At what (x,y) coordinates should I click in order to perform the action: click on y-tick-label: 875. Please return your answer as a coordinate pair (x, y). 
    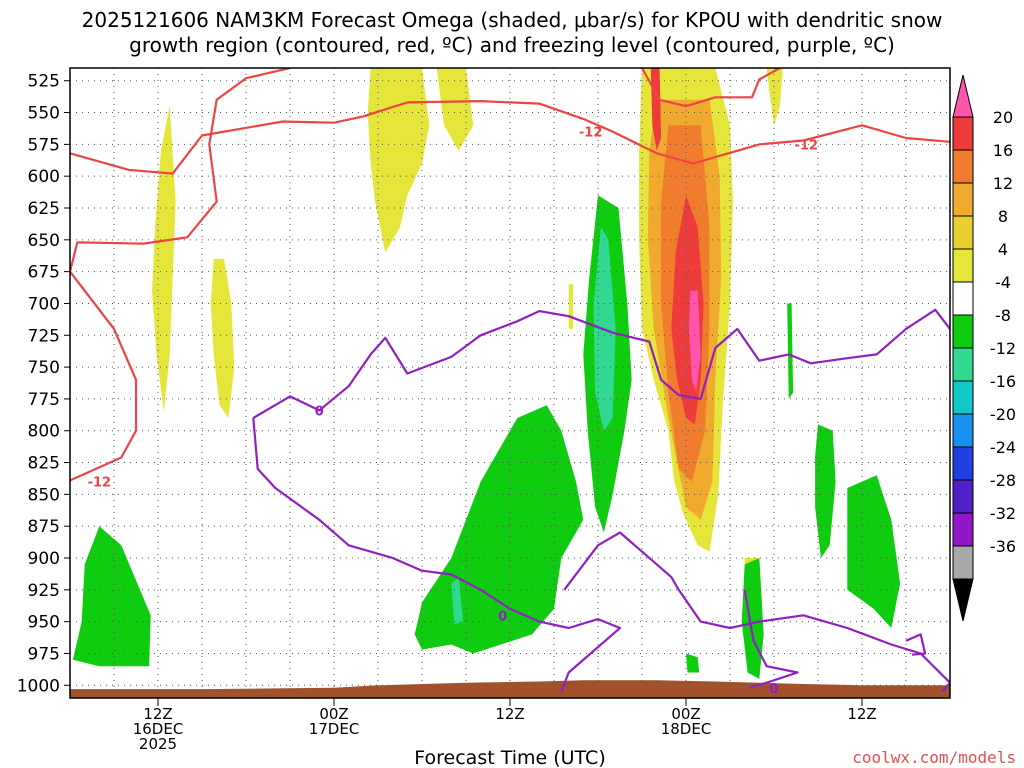
    Looking at the image, I should click on (44, 527).